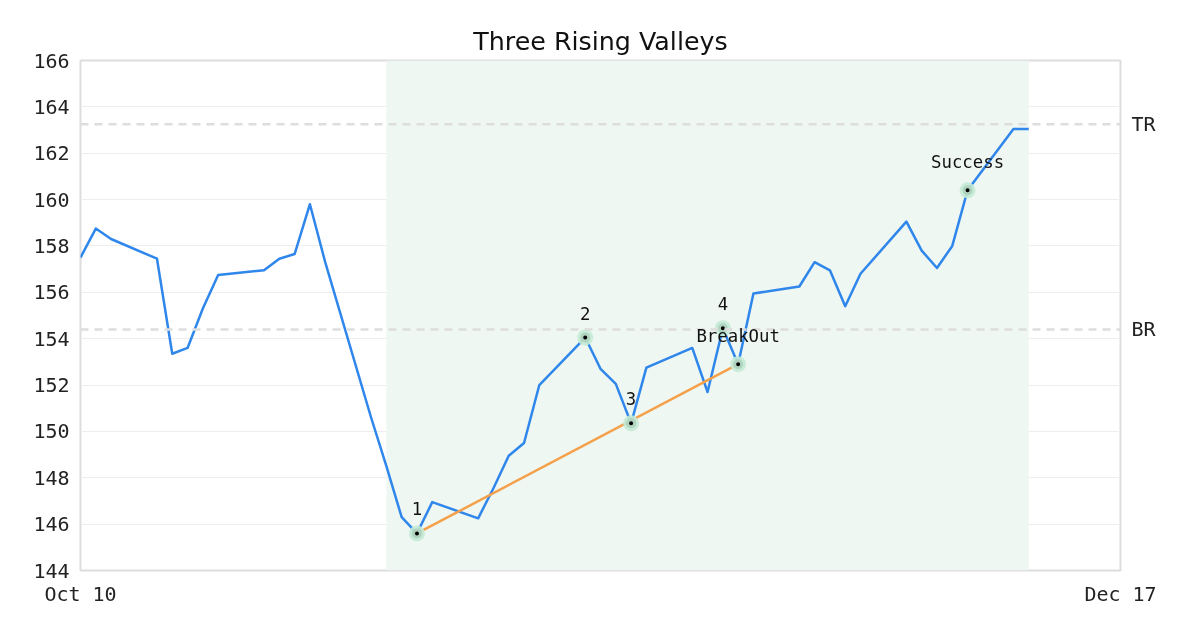 This screenshot has width=1200, height=630. What do you see at coordinates (51, 385) in the screenshot?
I see `y-tick-label: 152` at bounding box center [51, 385].